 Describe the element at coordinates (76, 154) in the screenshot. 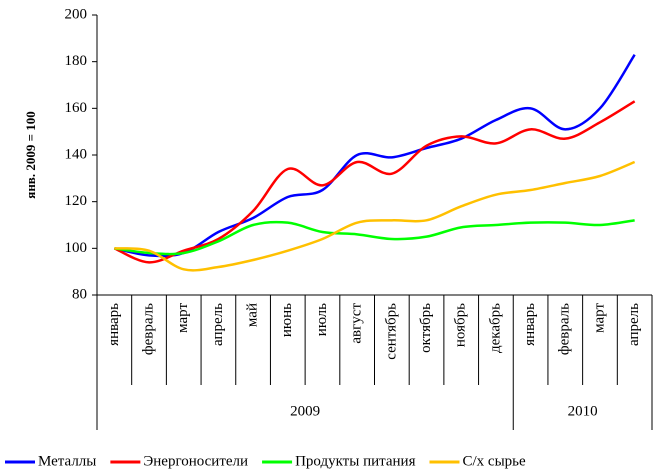

I see `y-tick-label: 140` at that location.